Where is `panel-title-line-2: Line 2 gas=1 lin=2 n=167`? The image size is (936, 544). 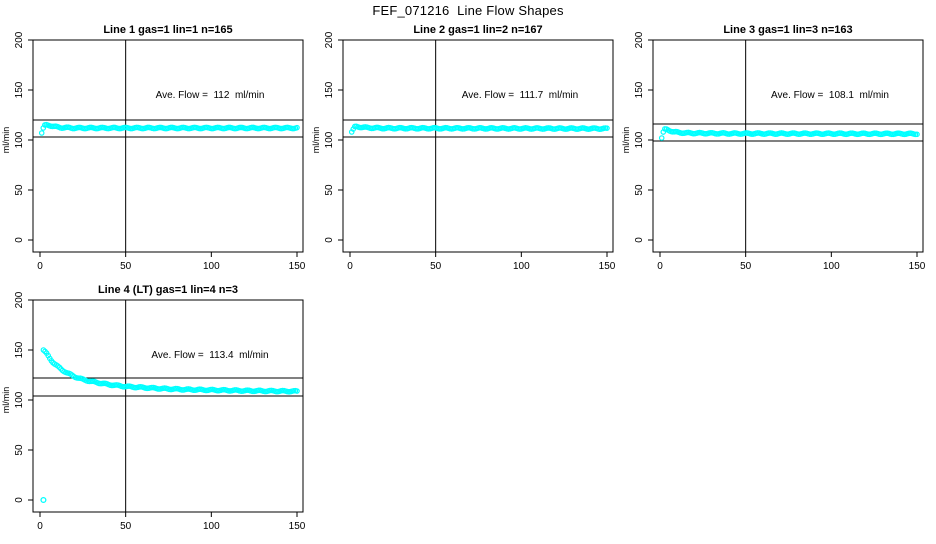
panel-title-line-2: Line 2 gas=1 lin=2 n=167 is located at coordinates (478, 30).